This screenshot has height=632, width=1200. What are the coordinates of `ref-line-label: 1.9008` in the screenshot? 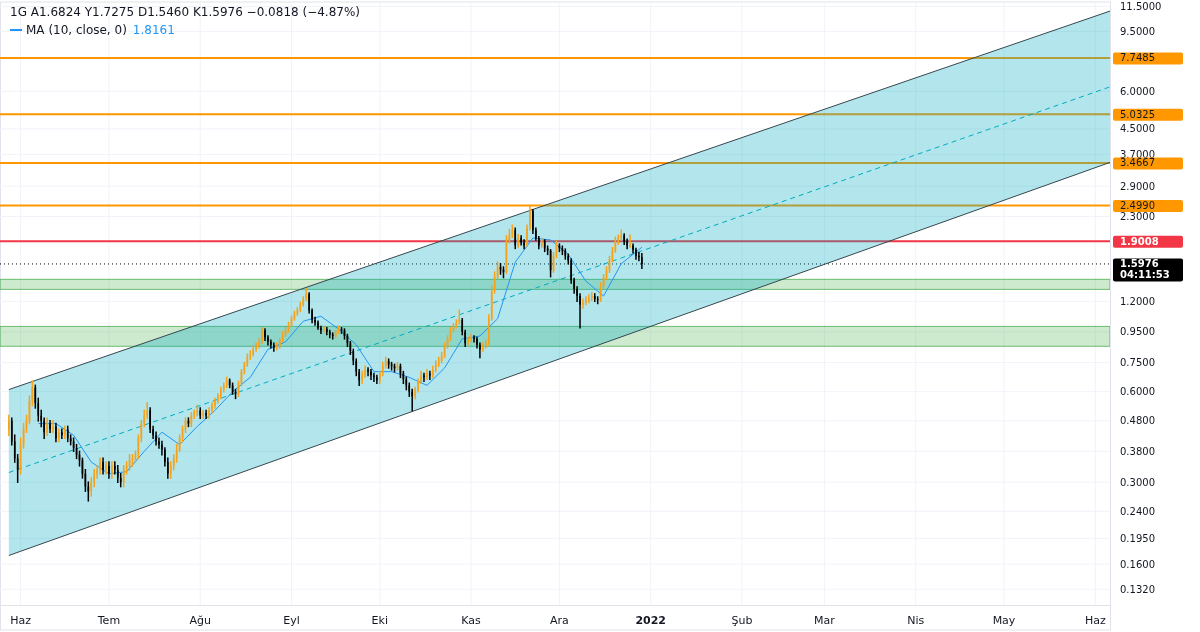 It's located at (1139, 241).